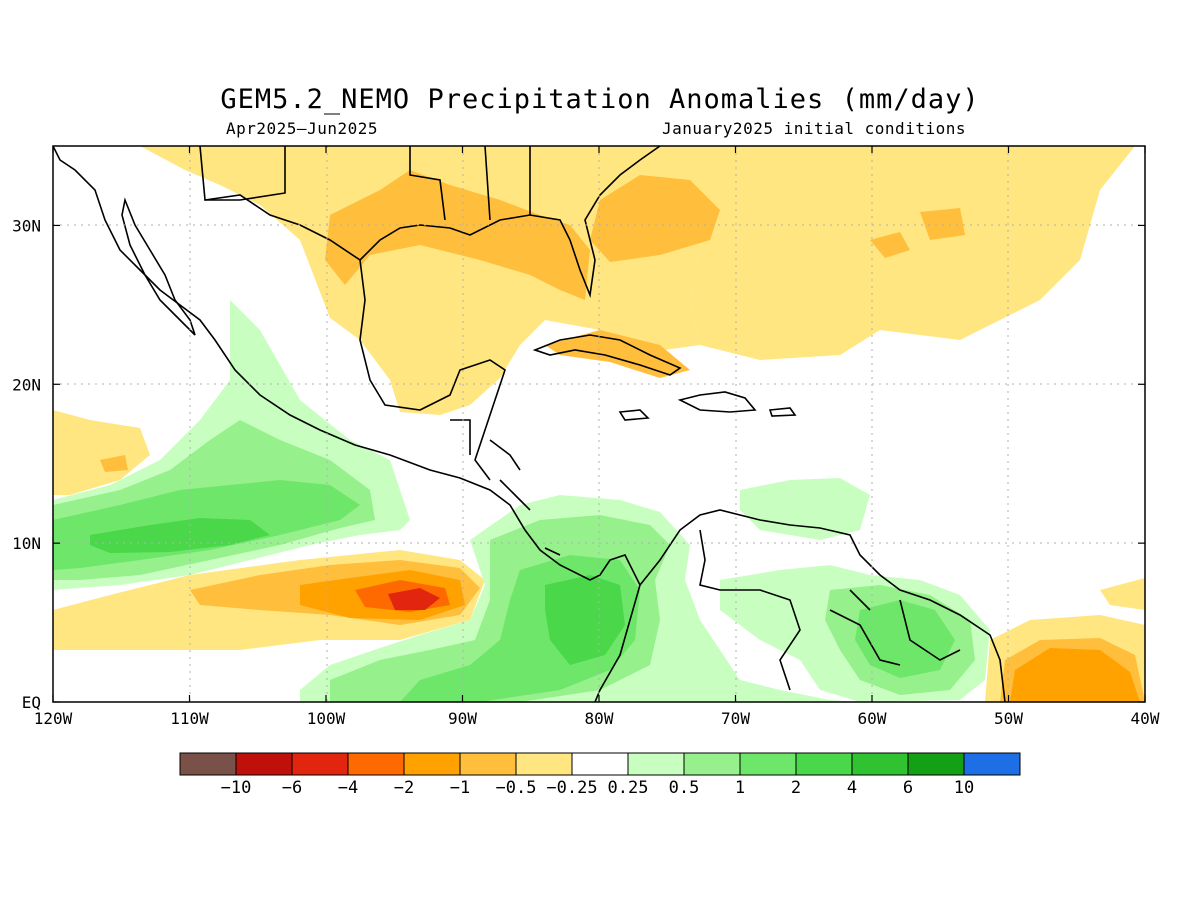  Describe the element at coordinates (796, 788) in the screenshot. I see `colorbar-label: 2` at that location.